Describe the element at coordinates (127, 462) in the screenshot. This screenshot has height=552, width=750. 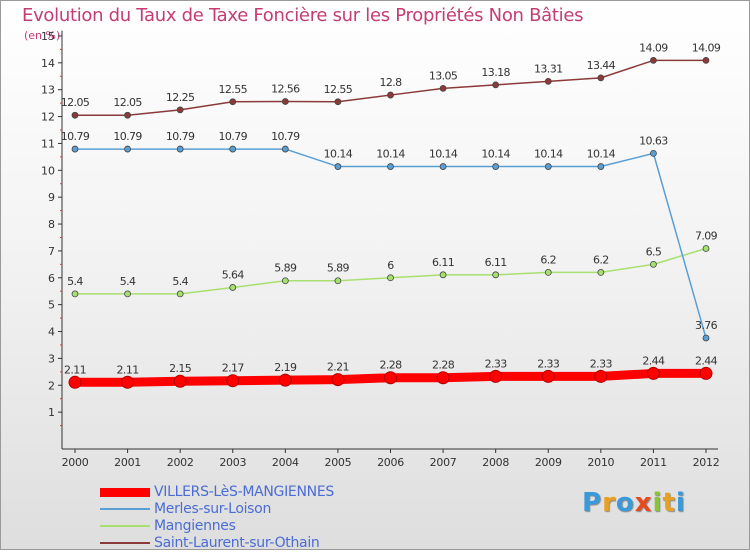
I see `x-tick-label: 2001` at that location.